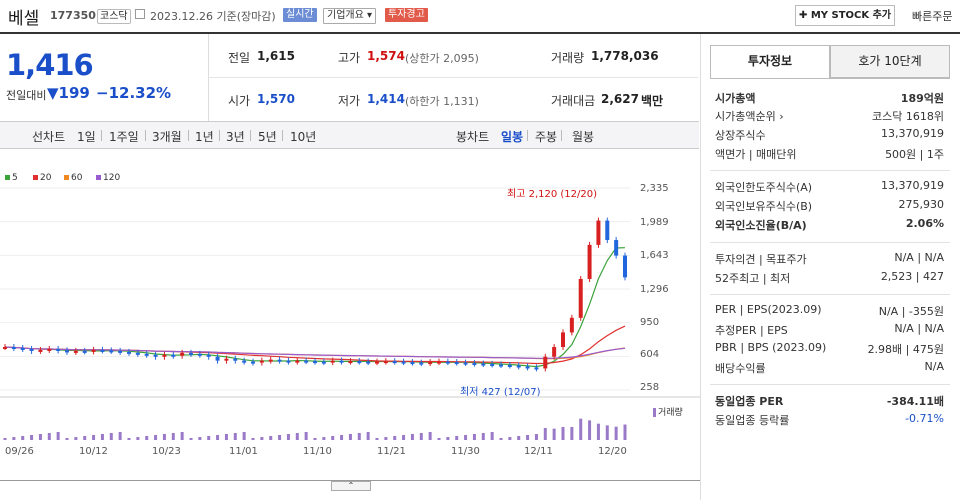  I want to click on tab-orderbook: 호가 10단계, so click(890, 61).